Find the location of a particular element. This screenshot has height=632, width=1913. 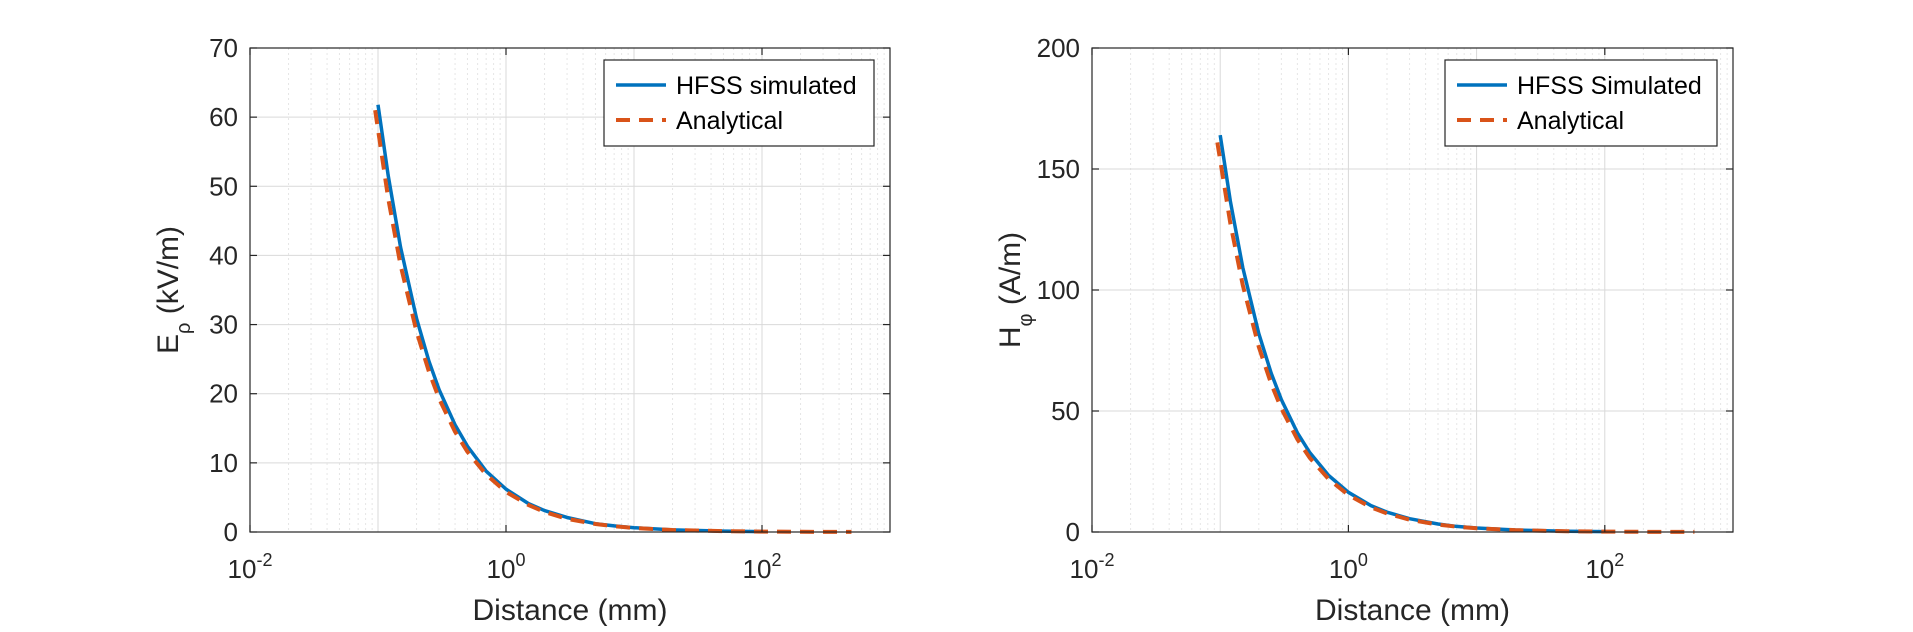

y-tick-label: 60 is located at coordinates (223, 117).